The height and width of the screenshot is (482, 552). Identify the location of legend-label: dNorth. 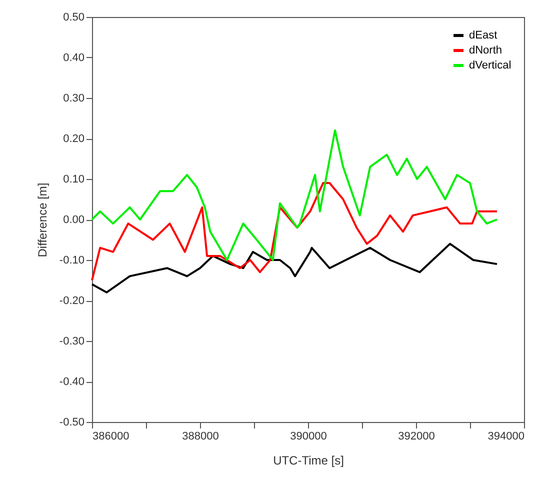
(485, 50).